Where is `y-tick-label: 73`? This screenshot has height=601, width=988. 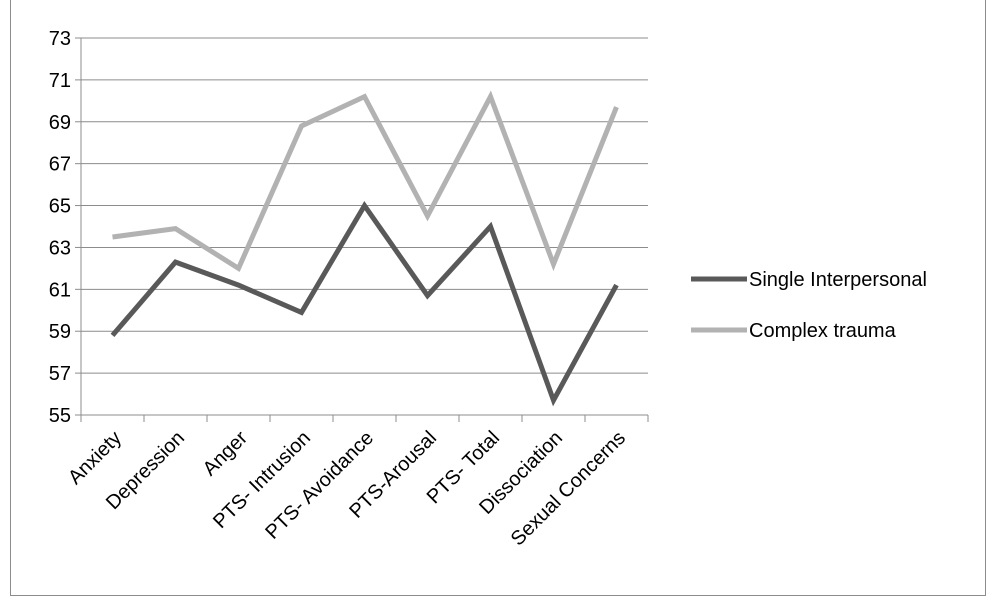
y-tick-label: 73 is located at coordinates (60, 39).